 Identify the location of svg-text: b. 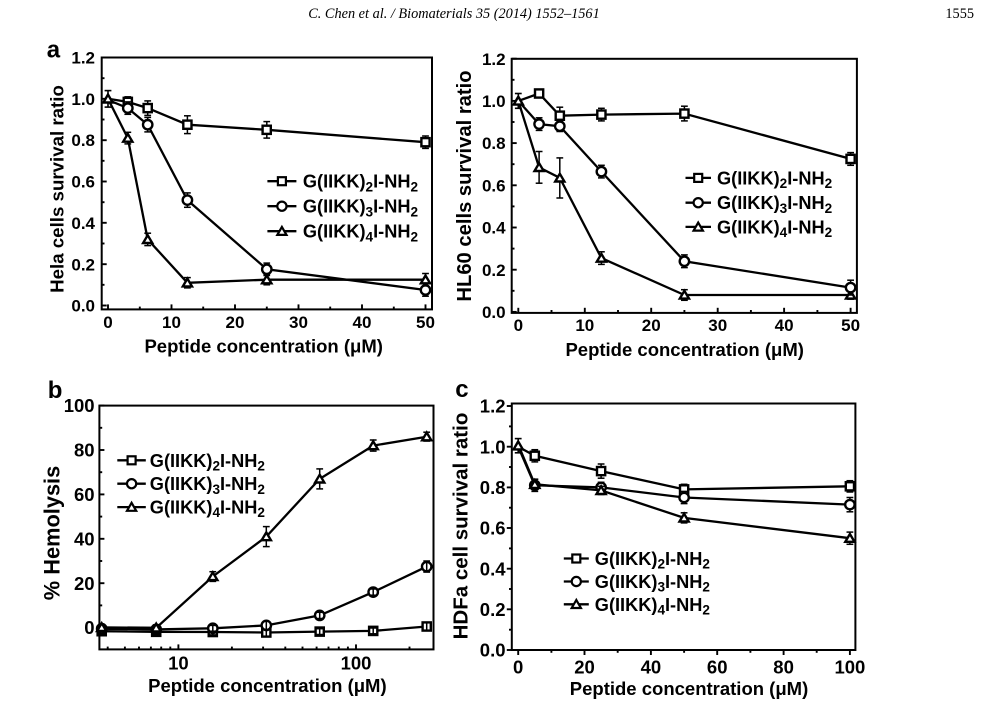
(55, 390).